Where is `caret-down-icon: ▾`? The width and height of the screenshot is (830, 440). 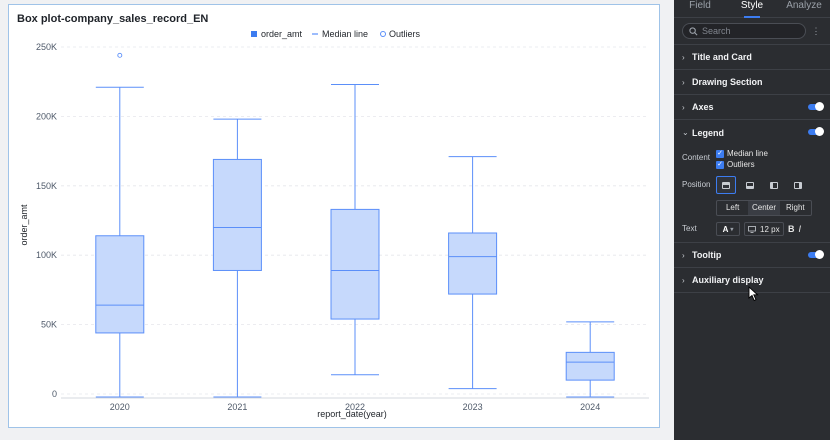 caret-down-icon: ▾ is located at coordinates (732, 229).